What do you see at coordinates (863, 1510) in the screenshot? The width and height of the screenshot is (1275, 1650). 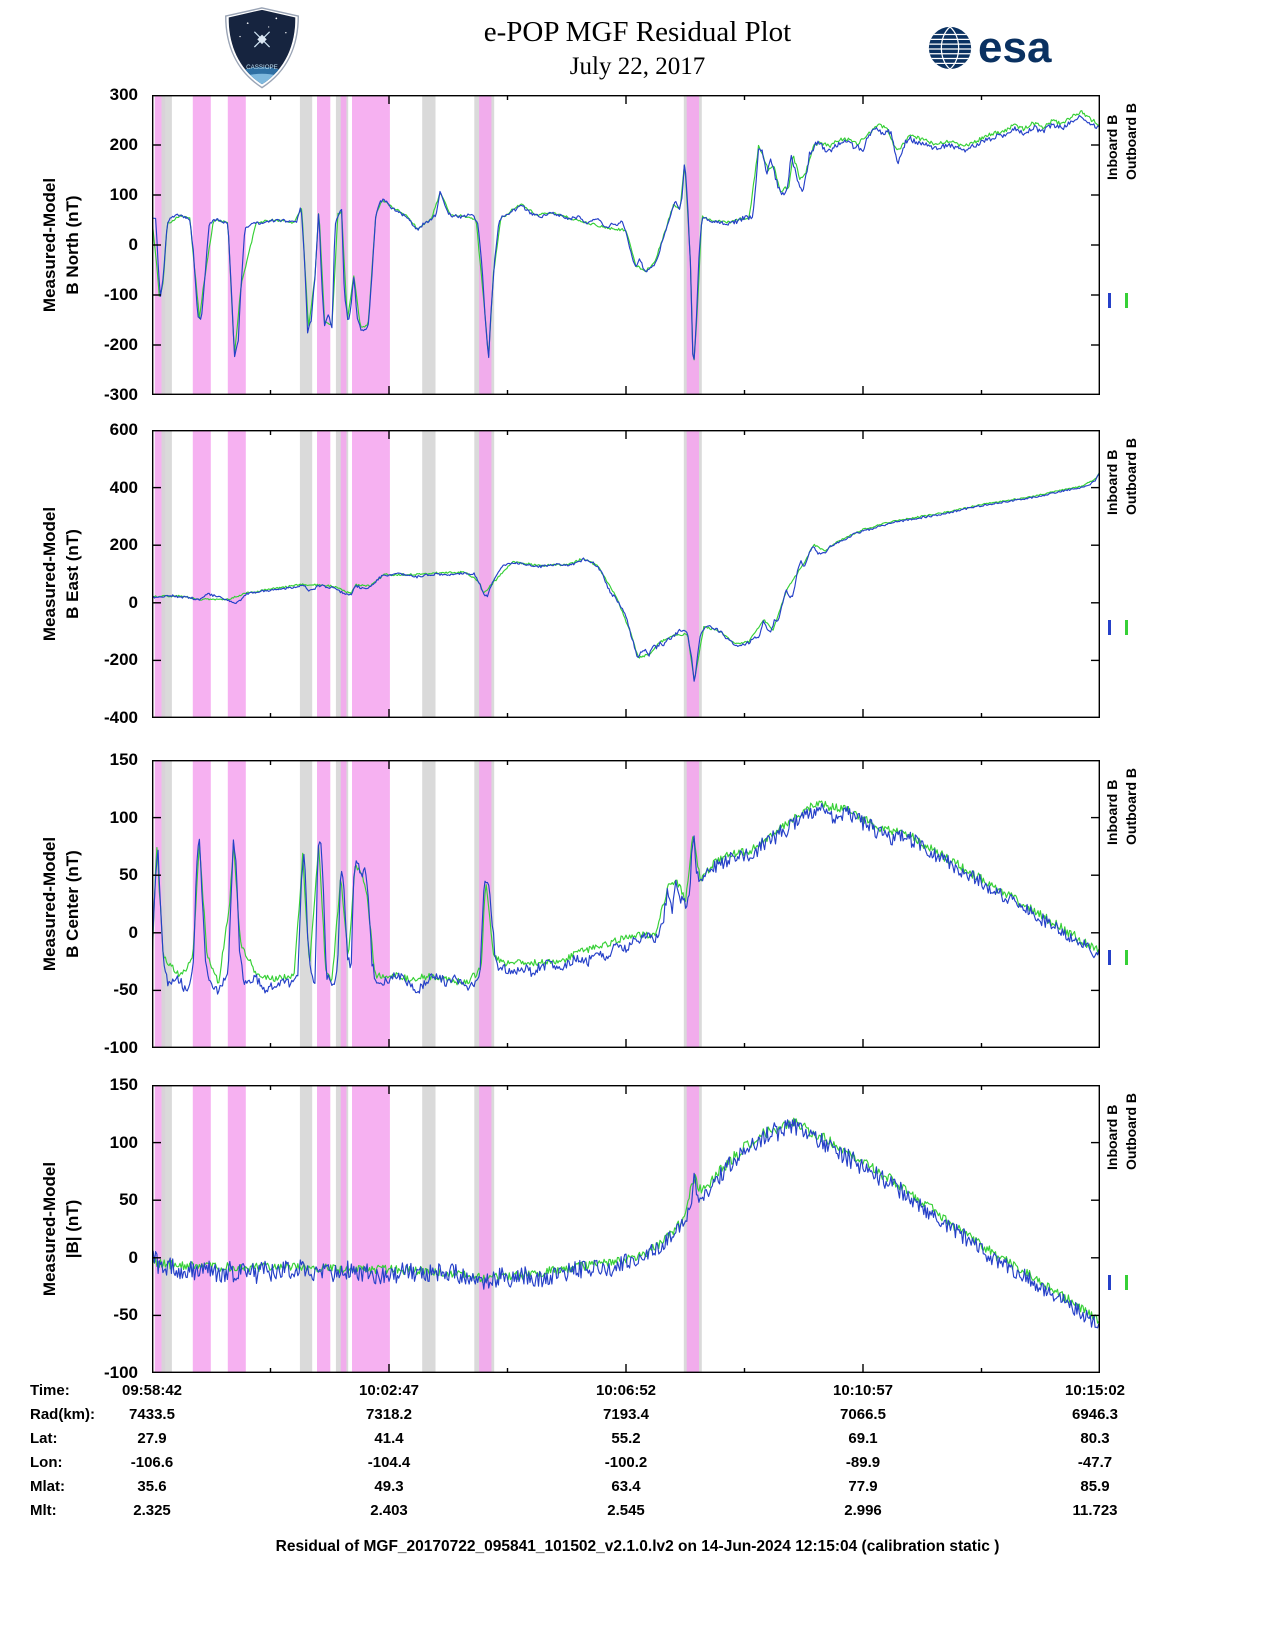 I see `axis-value: 2.996` at bounding box center [863, 1510].